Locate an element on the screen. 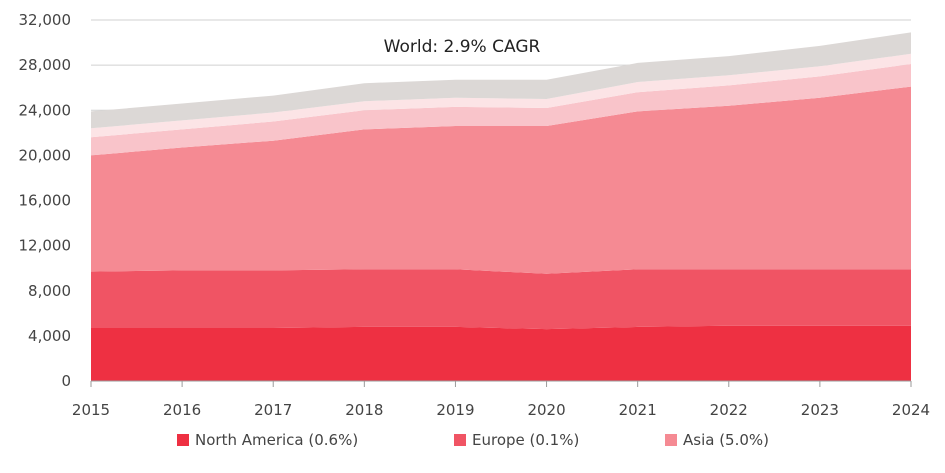 The height and width of the screenshot is (473, 945). x-tick-label: 2017 is located at coordinates (273, 410).